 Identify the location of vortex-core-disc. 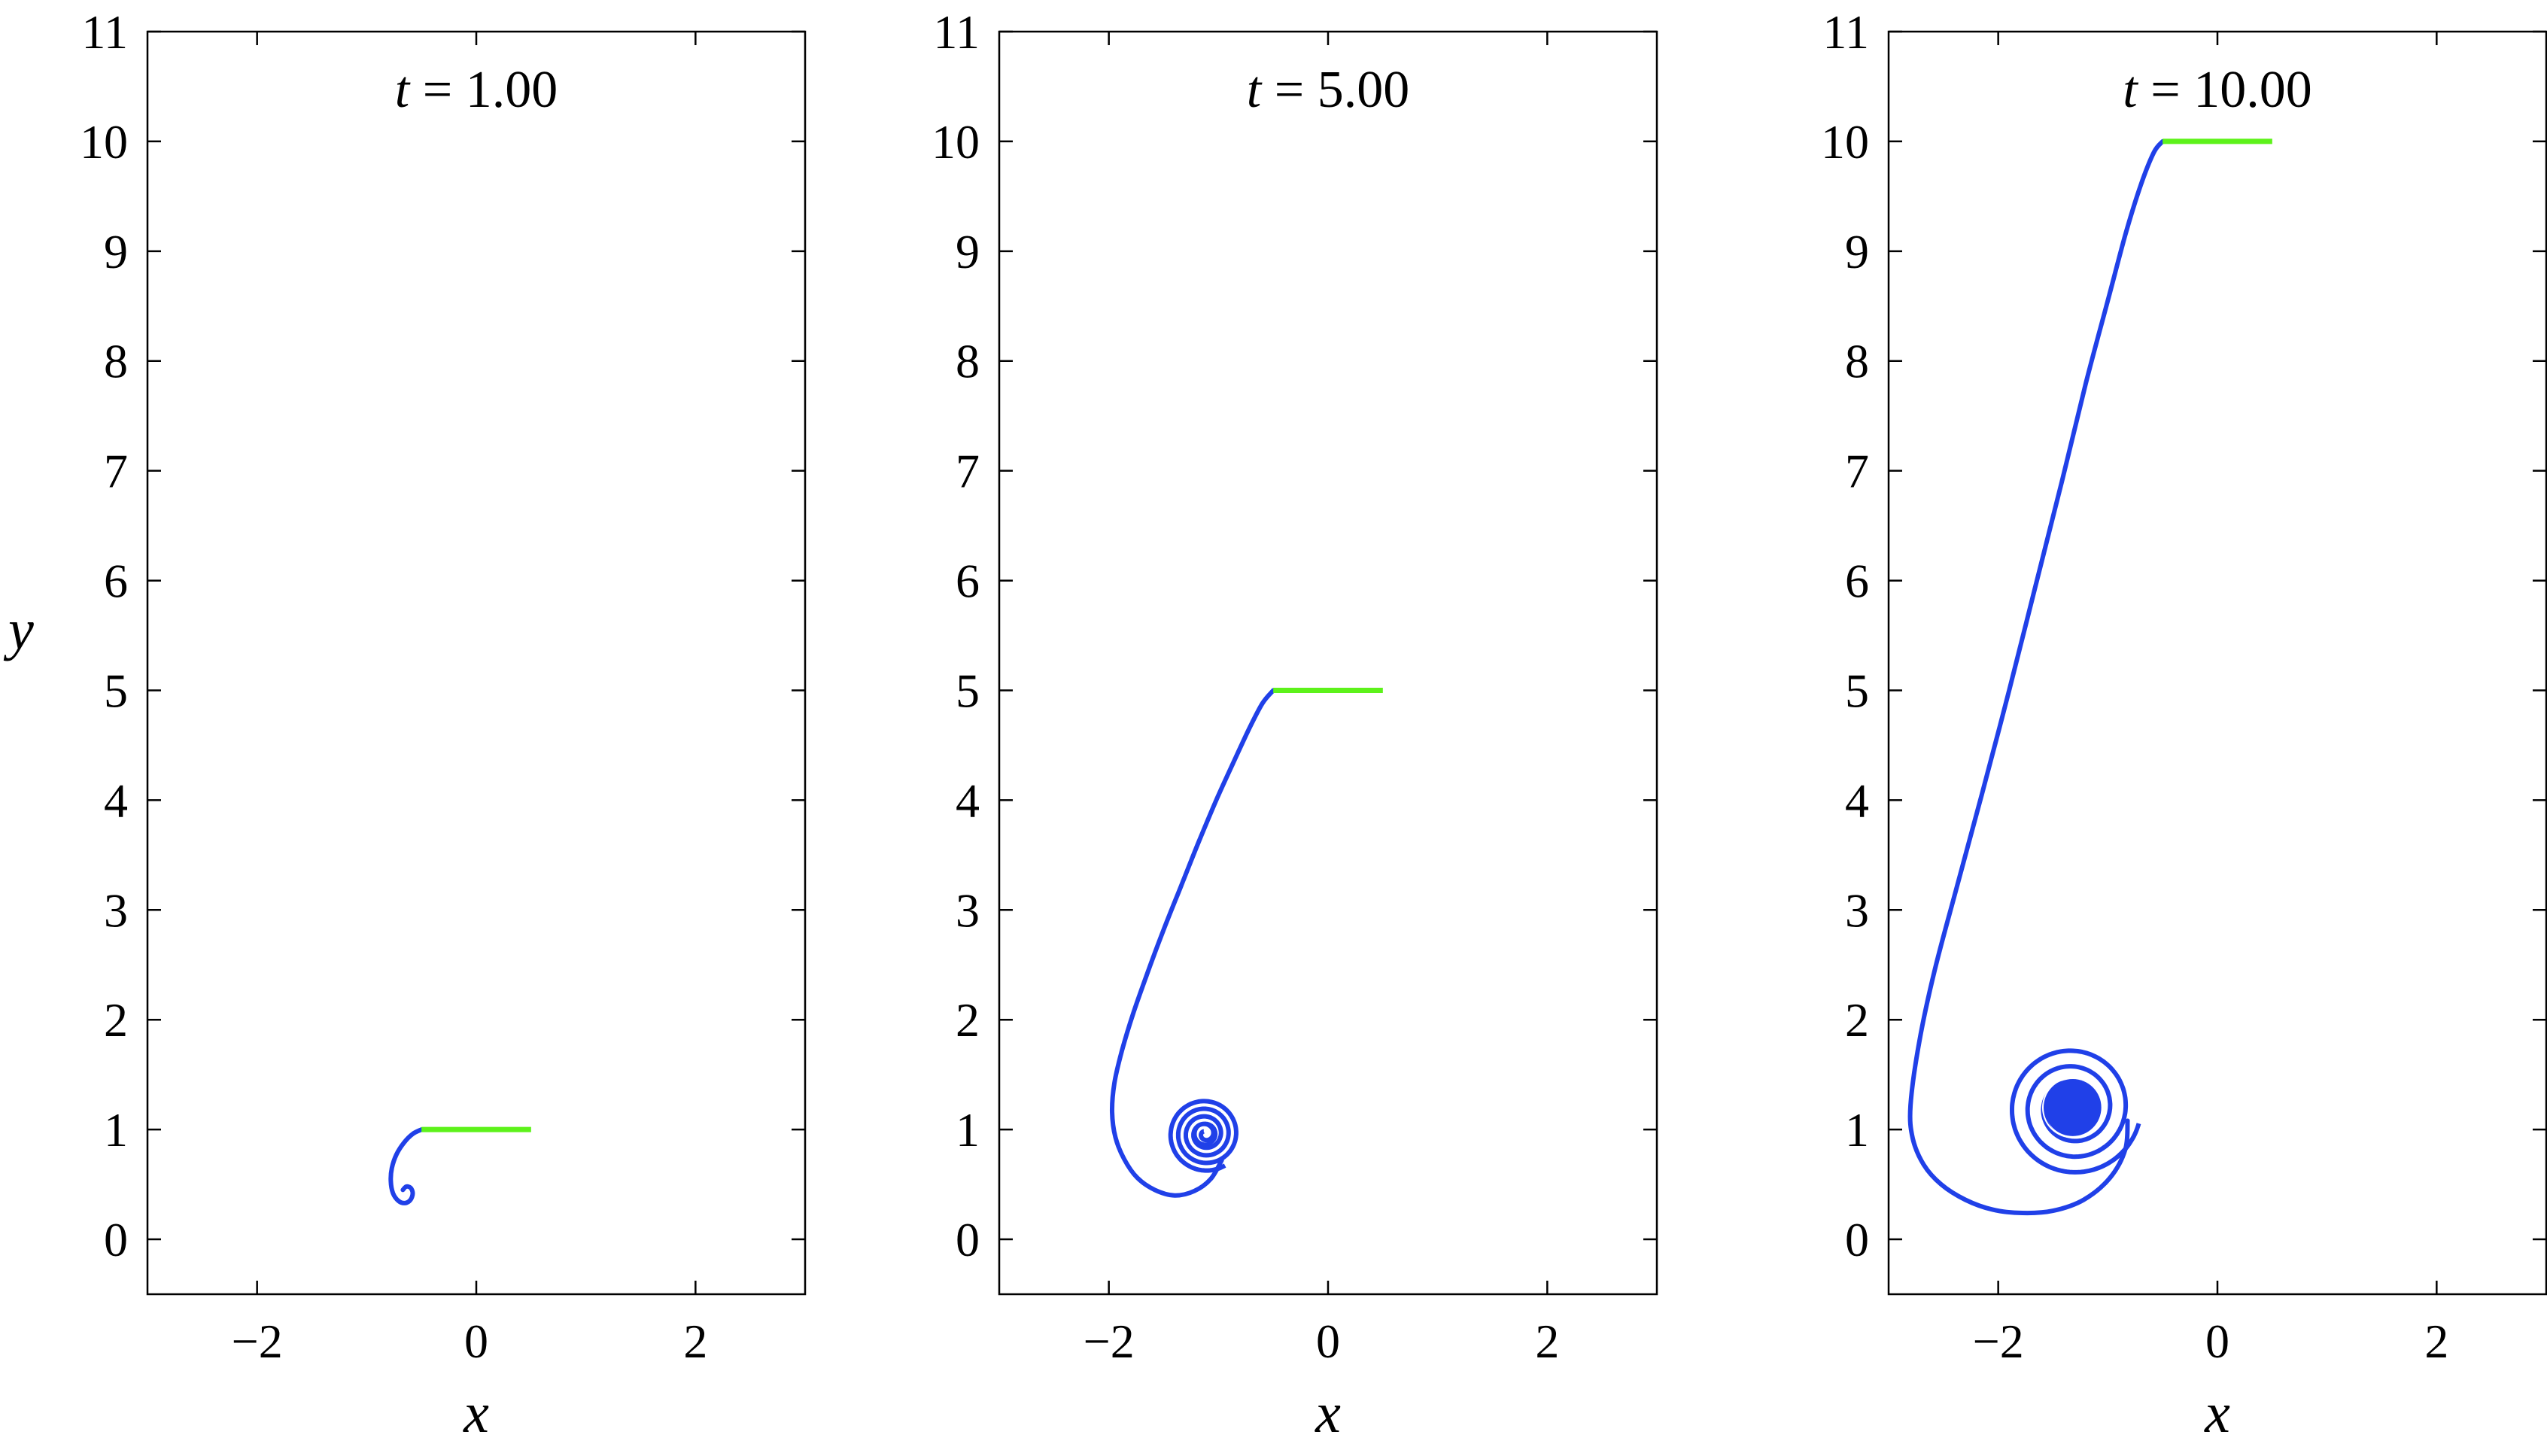
(2073, 1107).